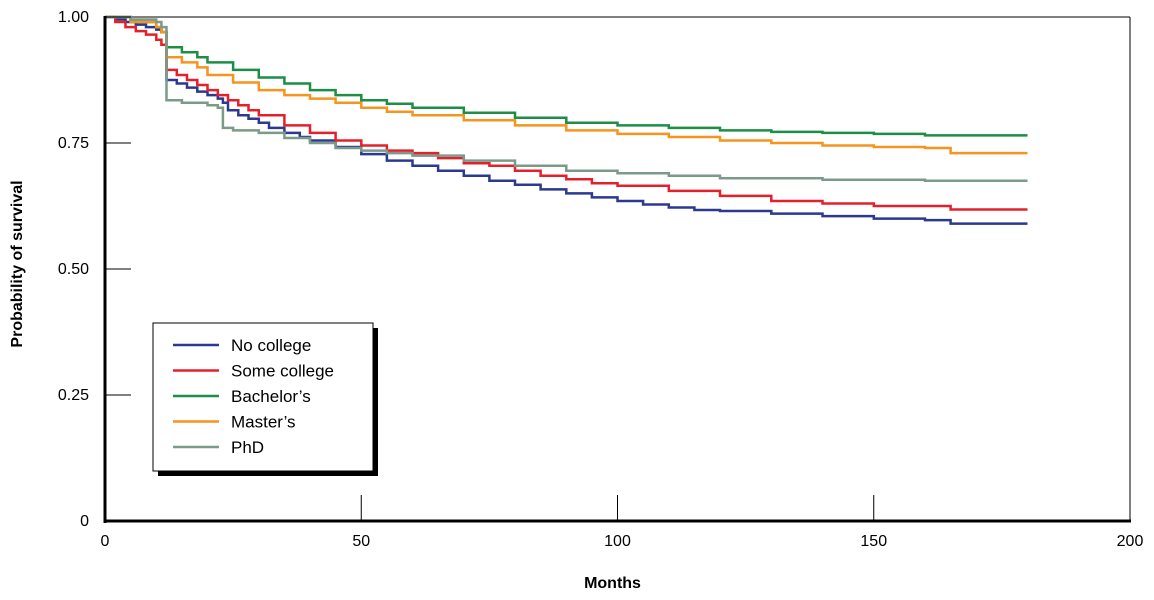 This screenshot has height=600, width=1154. Describe the element at coordinates (1130, 541) in the screenshot. I see `x-tick-label-4: 200` at that location.